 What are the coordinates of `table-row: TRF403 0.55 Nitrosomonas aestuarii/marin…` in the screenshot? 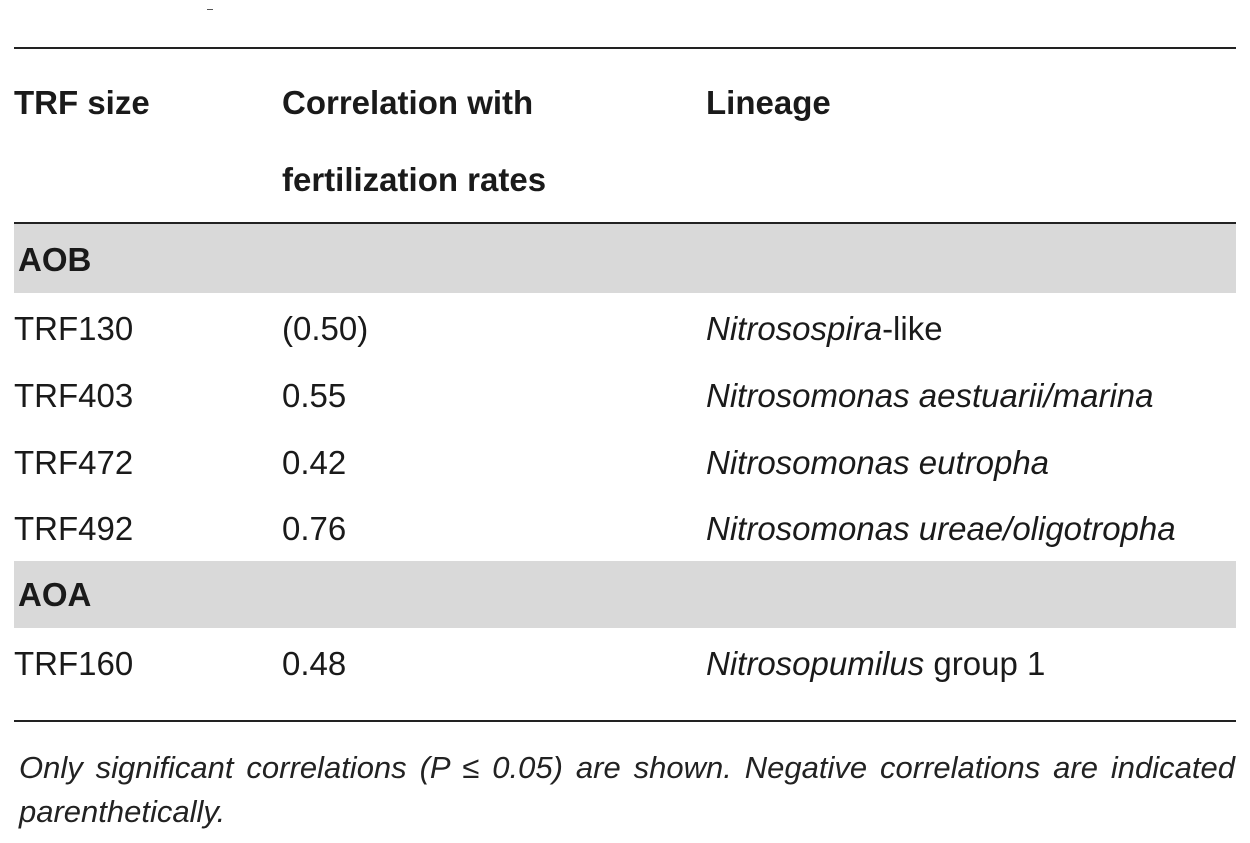 It's located at (632, 399).